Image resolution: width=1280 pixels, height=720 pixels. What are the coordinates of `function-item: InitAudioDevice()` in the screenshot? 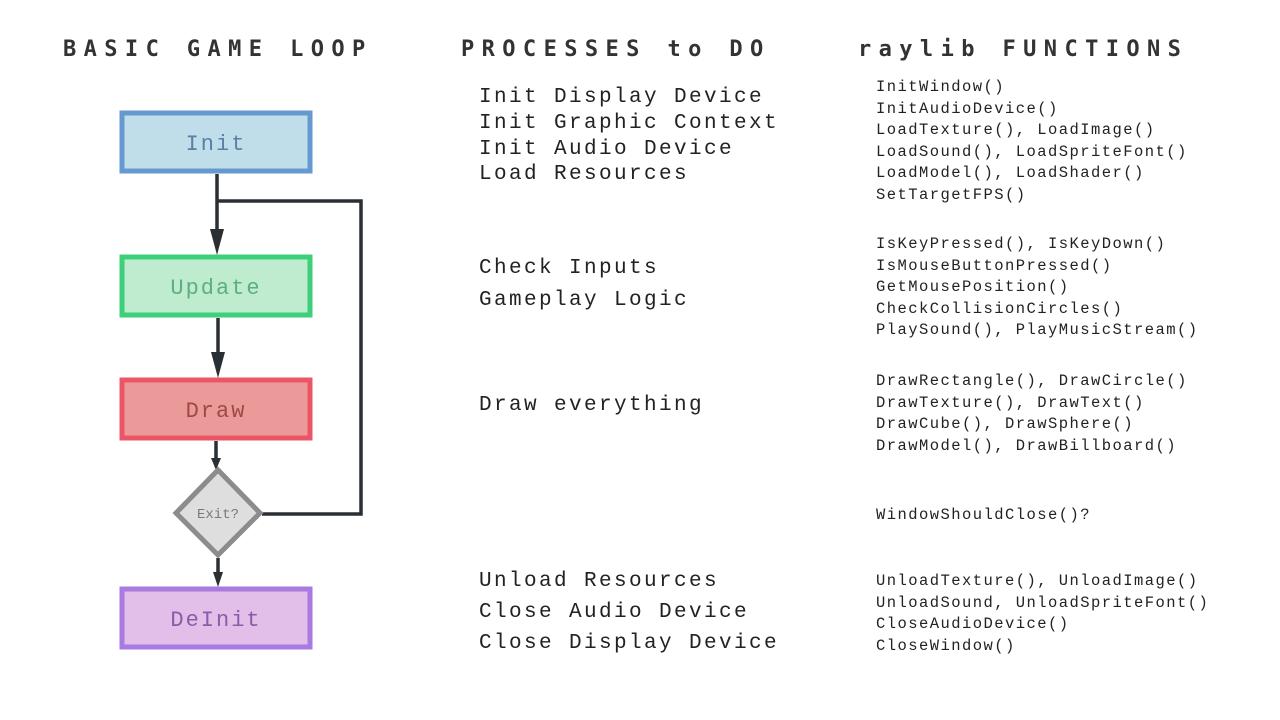 It's located at (967, 109).